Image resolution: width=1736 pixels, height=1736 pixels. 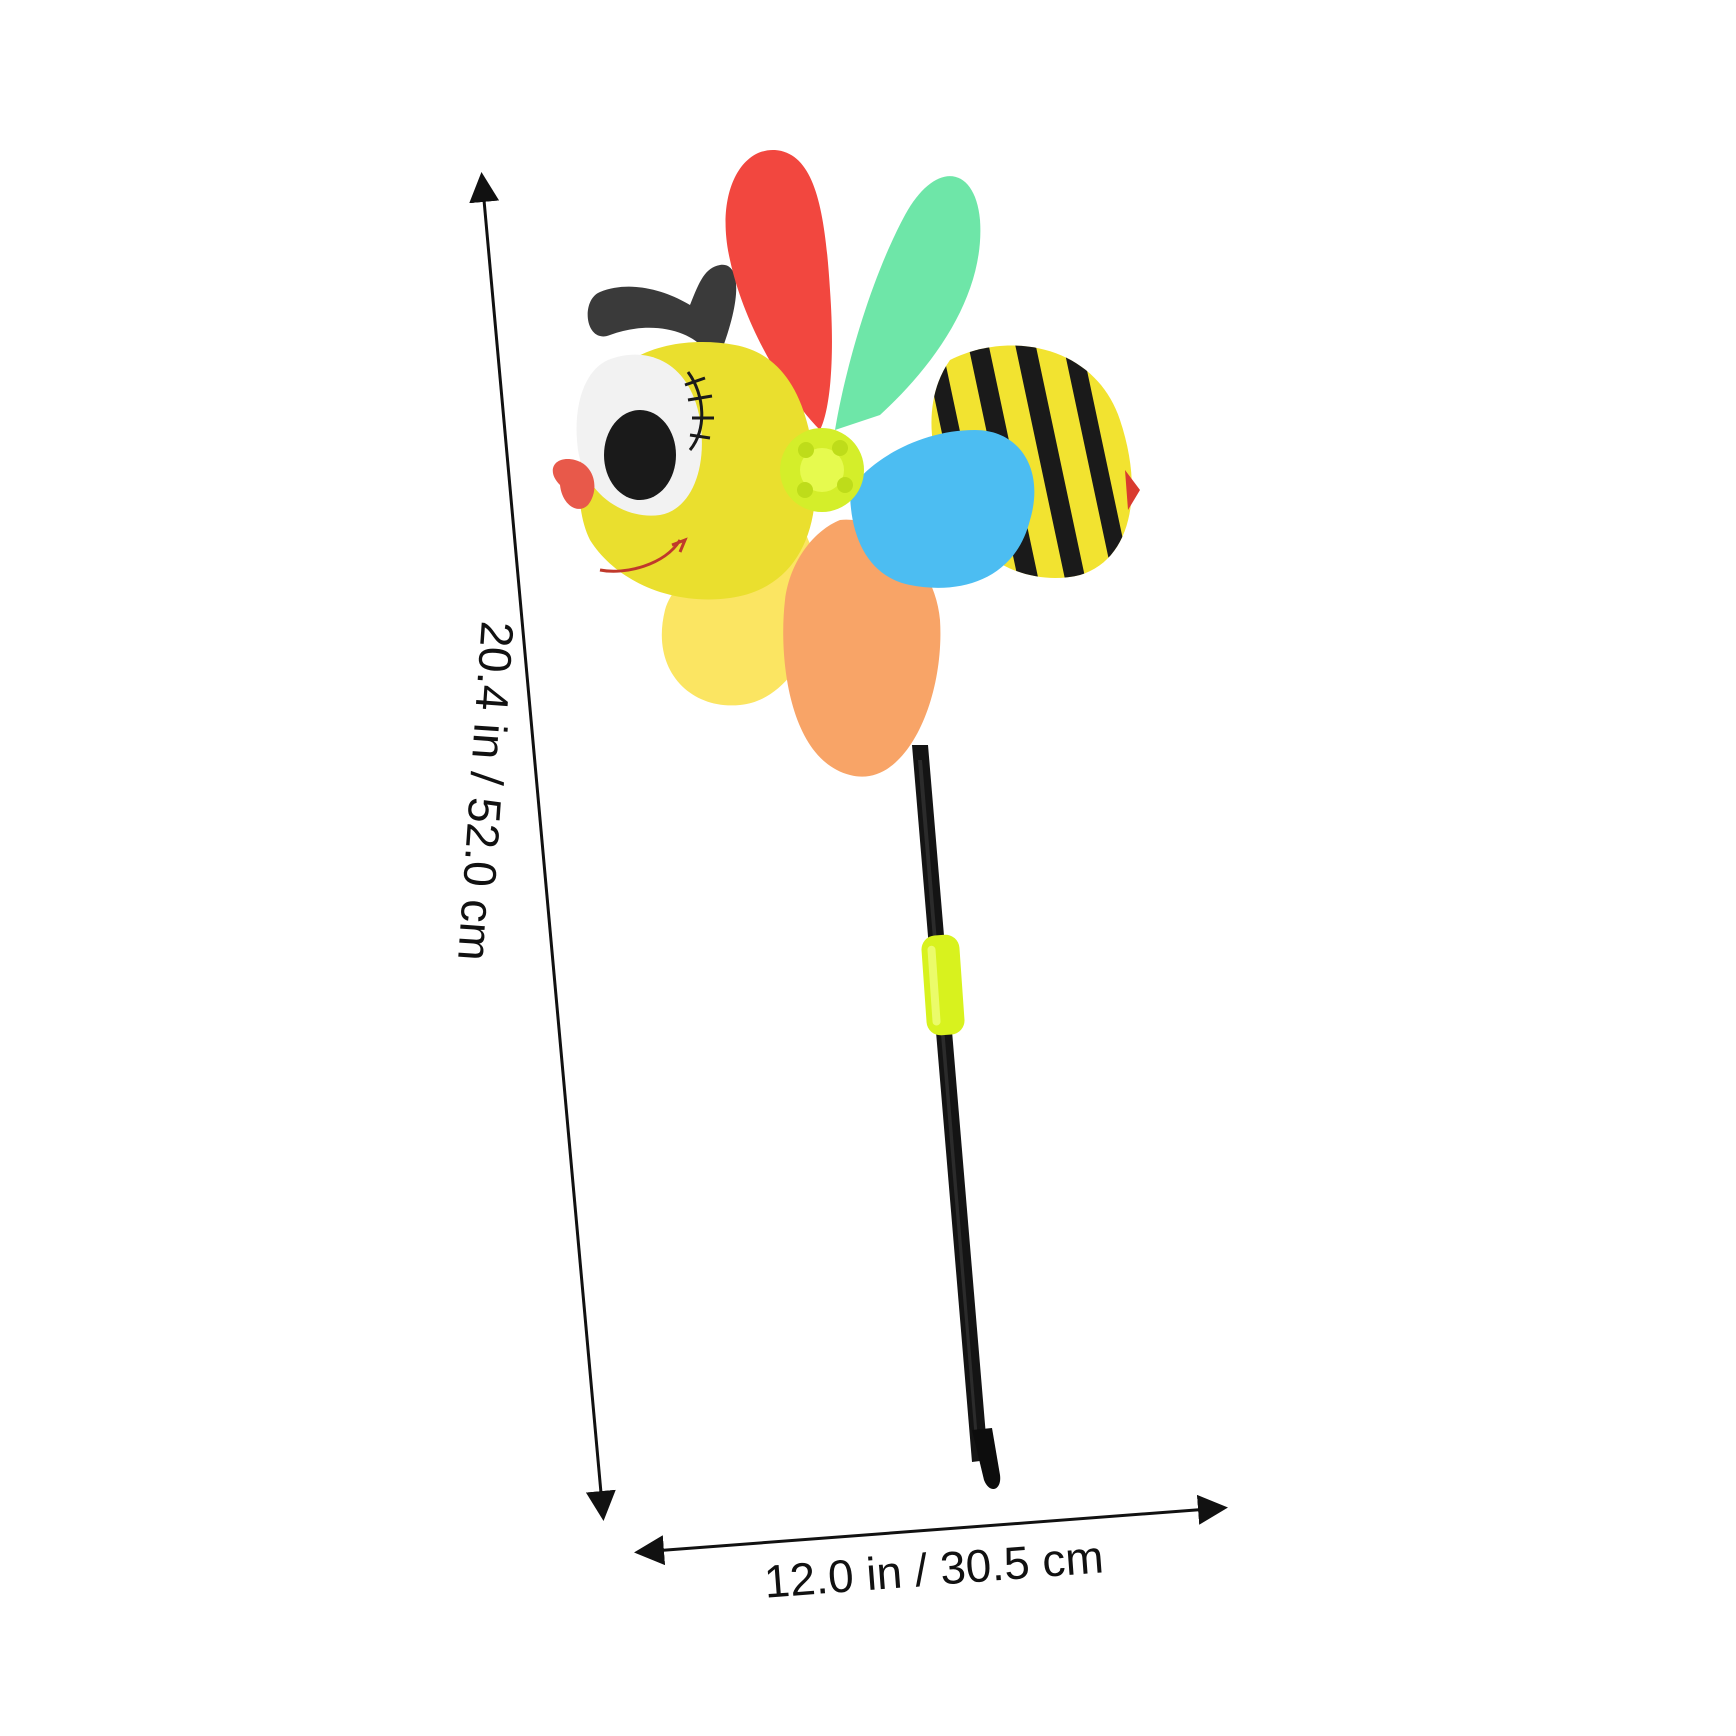 I want to click on height-arrow, so click(x=542, y=846).